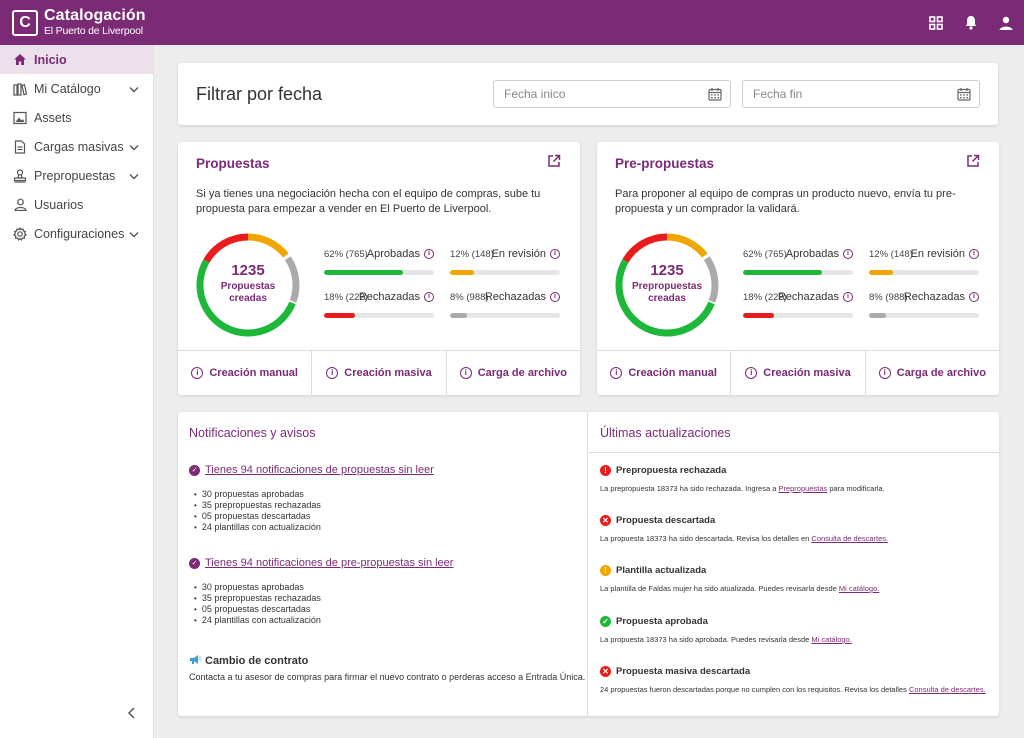 The image size is (1024, 738). Describe the element at coordinates (667, 292) in the screenshot. I see `donut-label: Prepropuestas creadas` at that location.